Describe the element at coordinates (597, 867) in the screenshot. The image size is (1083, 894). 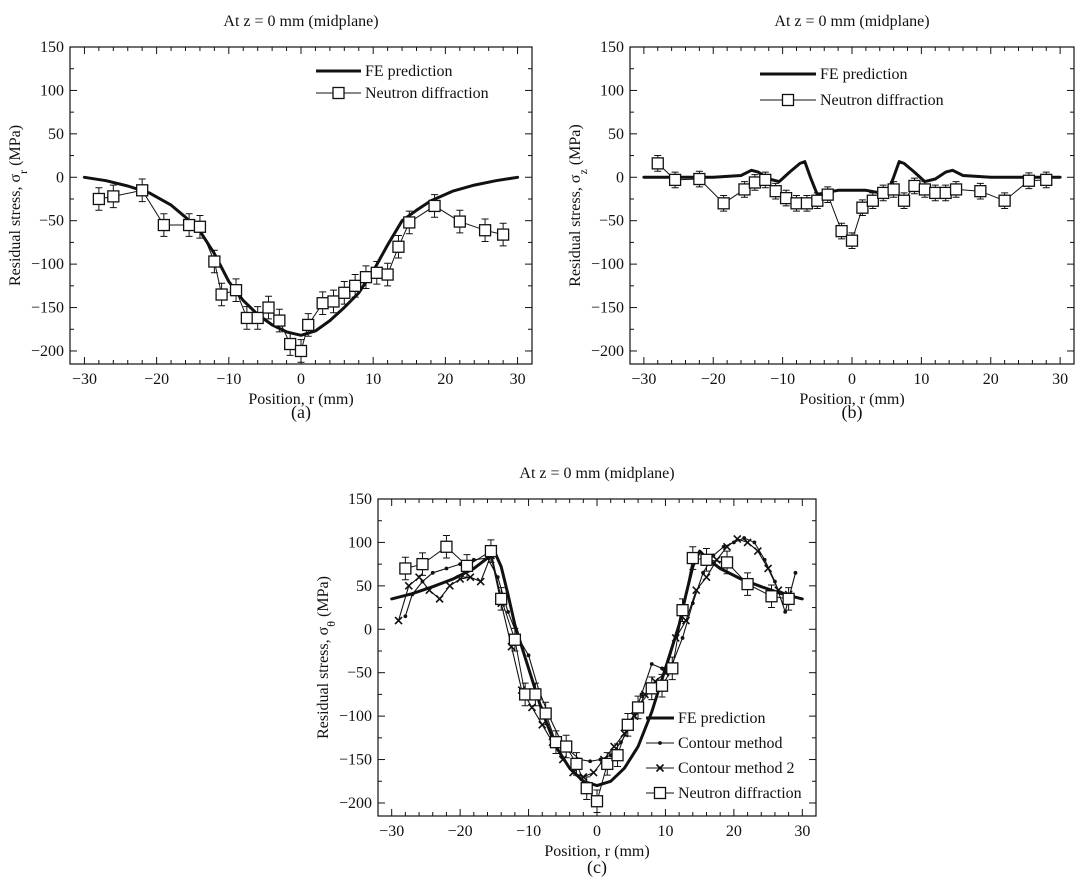
I see `chart-caption: (c)` at that location.